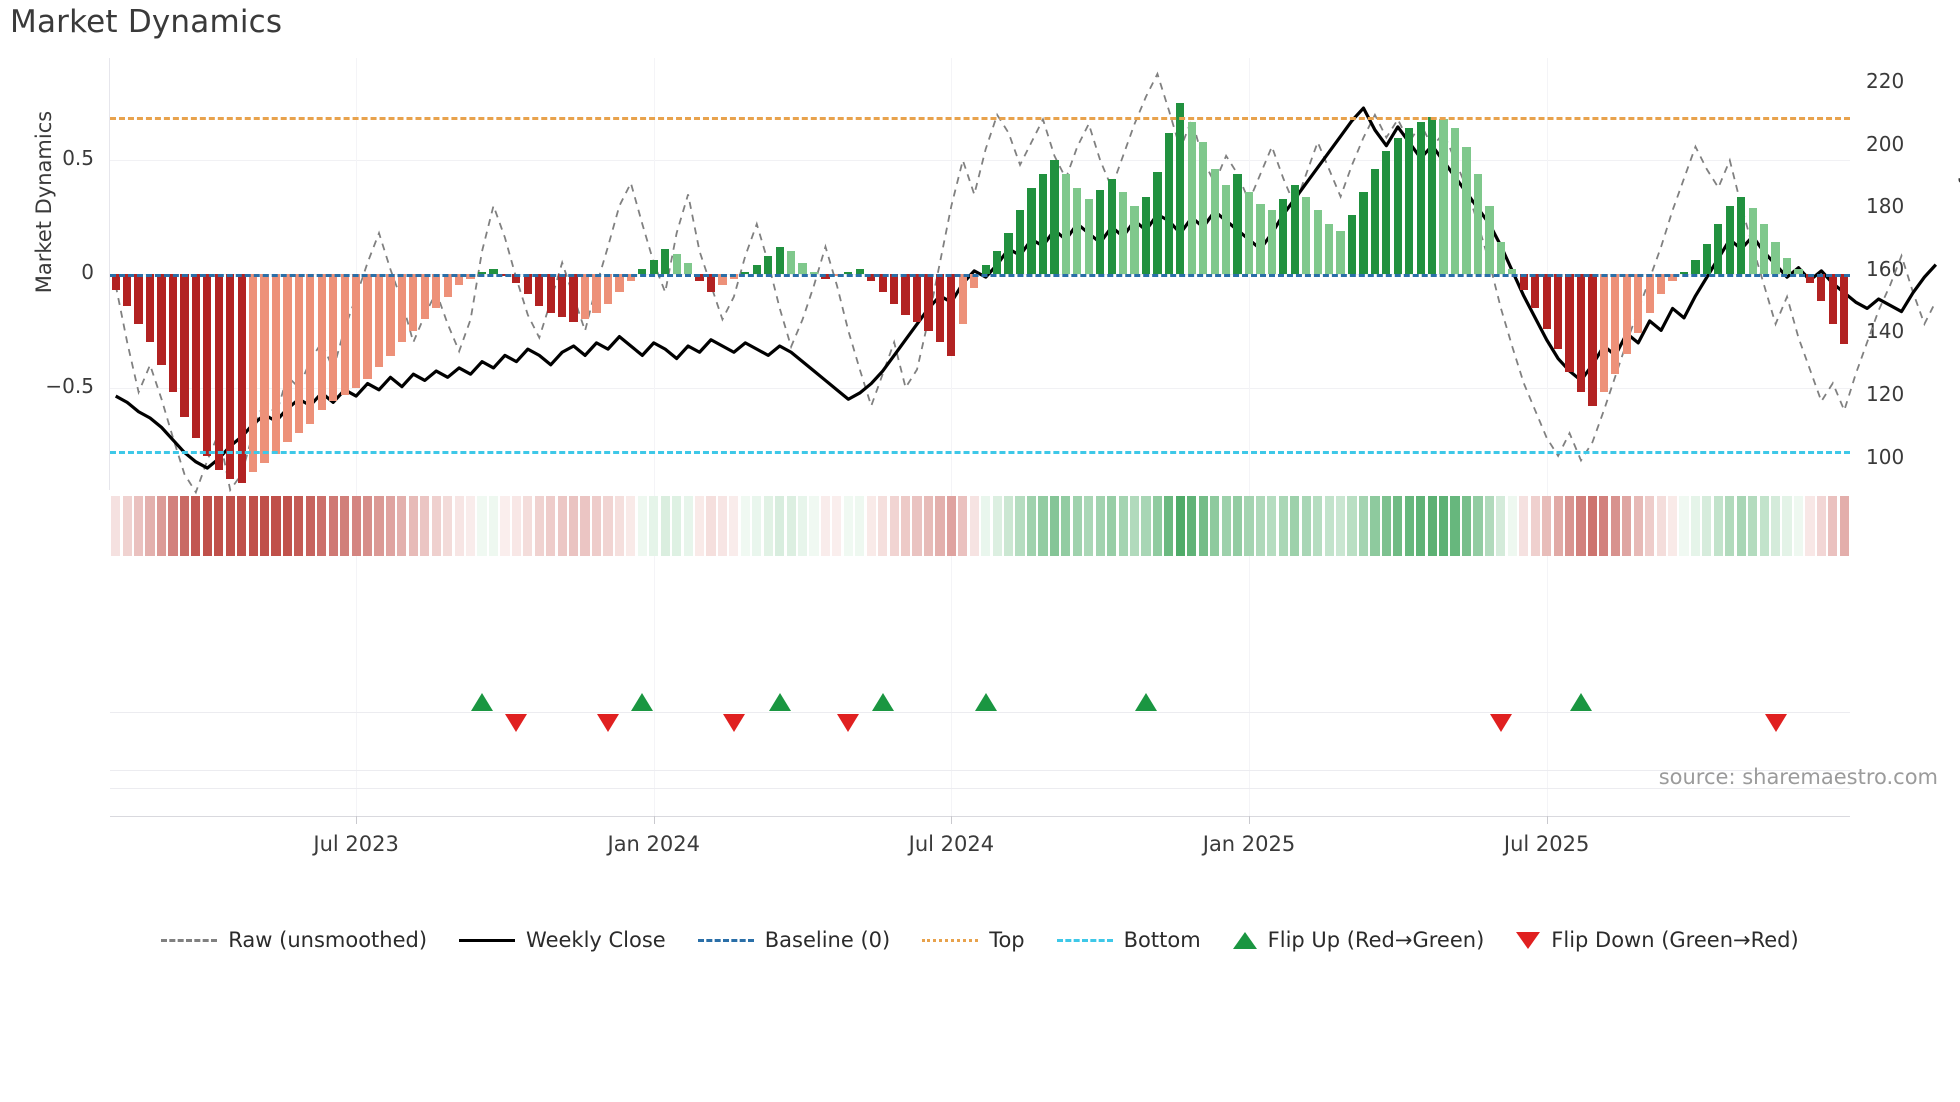 Image resolution: width=1960 pixels, height=1102 pixels. I want to click on x-gridline, so click(952, 437).